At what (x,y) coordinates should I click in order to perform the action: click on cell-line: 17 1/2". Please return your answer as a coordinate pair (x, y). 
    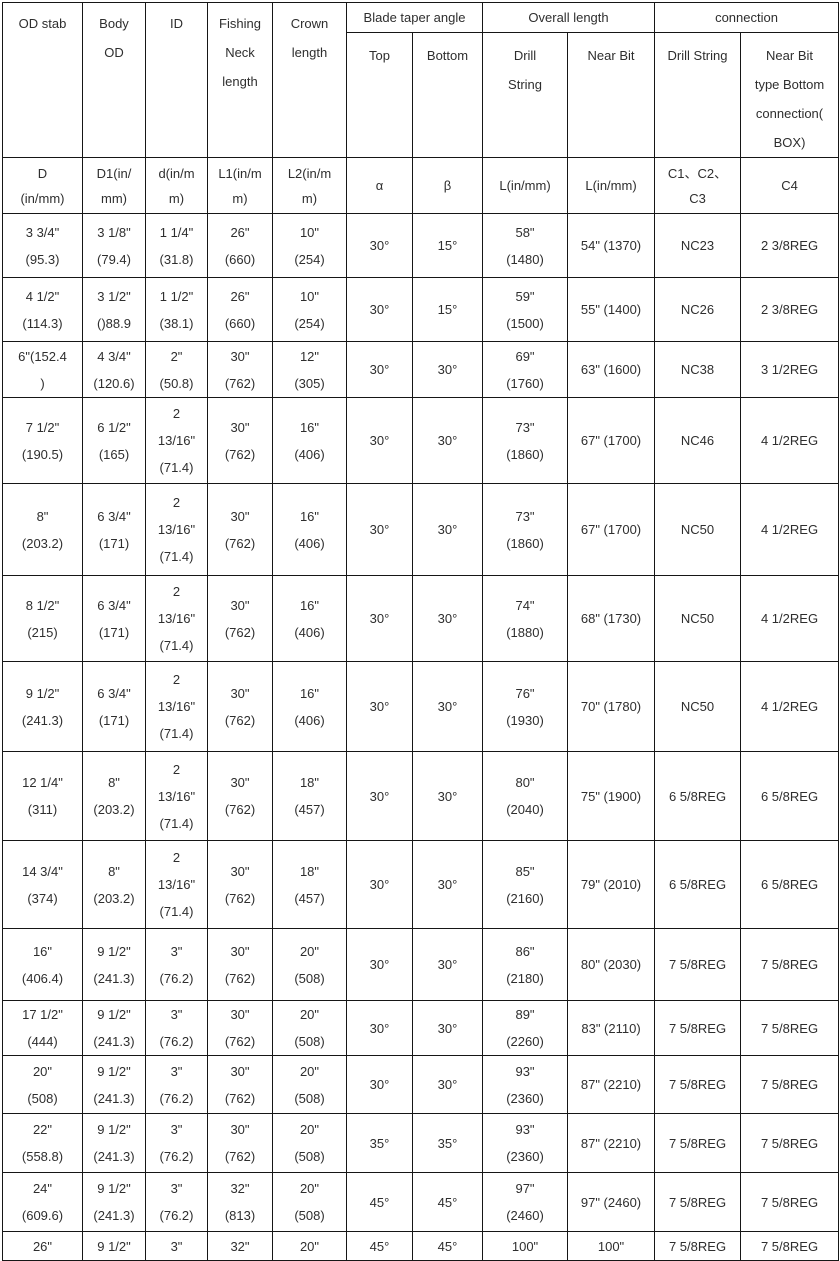
    Looking at the image, I should click on (42, 1014).